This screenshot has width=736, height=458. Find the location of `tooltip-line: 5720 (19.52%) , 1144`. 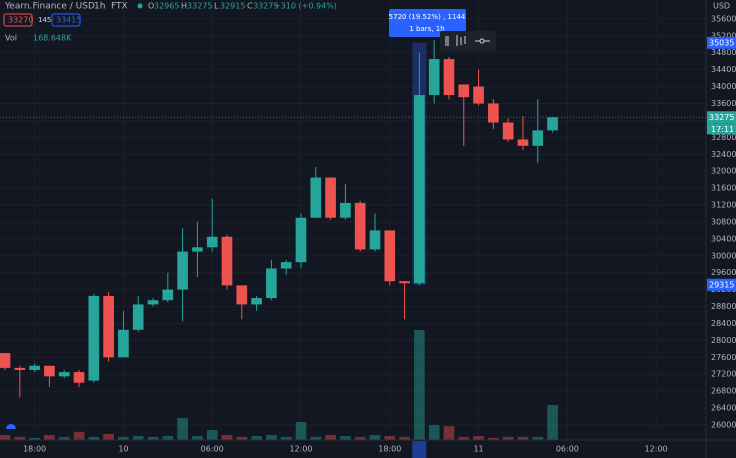

tooltip-line: 5720 (19.52%) , 1144 is located at coordinates (427, 17).